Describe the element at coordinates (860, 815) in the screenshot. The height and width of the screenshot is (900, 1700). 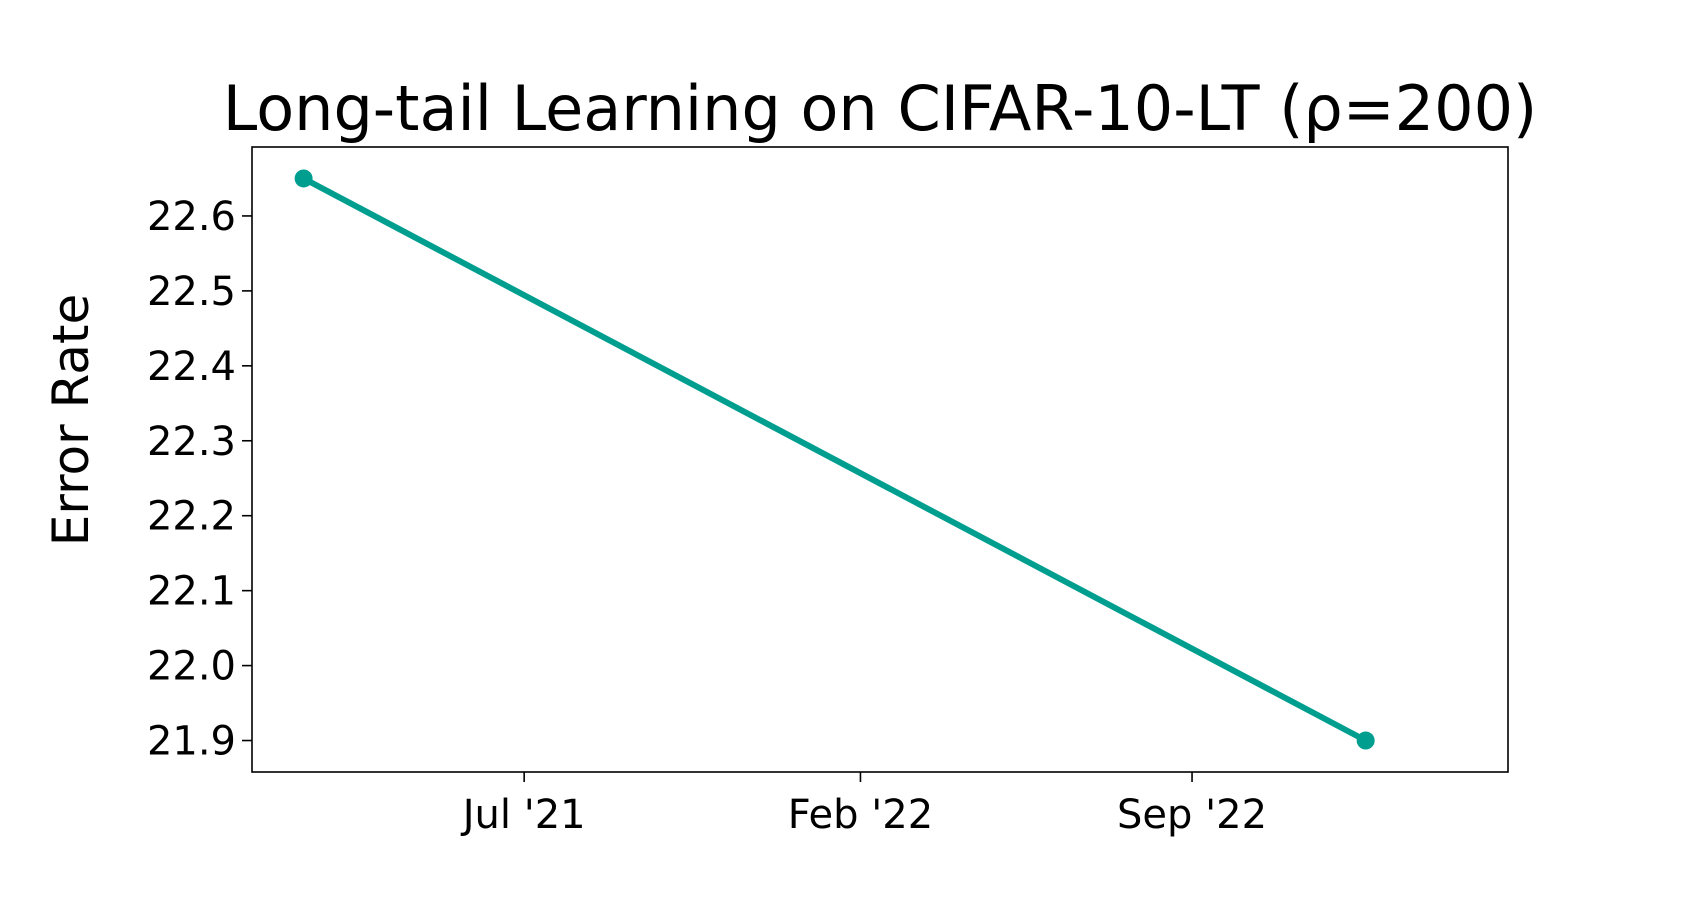
I see `x-tick-label: Feb '22` at that location.